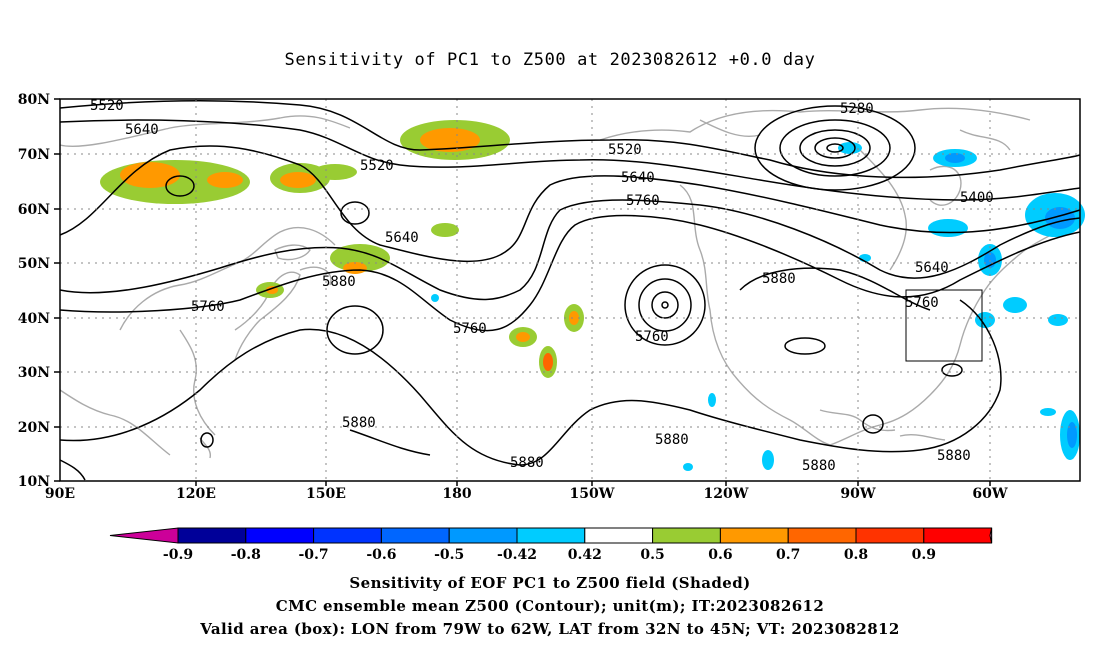 This screenshot has height=650, width=1100. Describe the element at coordinates (57, 290) in the screenshot. I see `lat-ticks` at that location.